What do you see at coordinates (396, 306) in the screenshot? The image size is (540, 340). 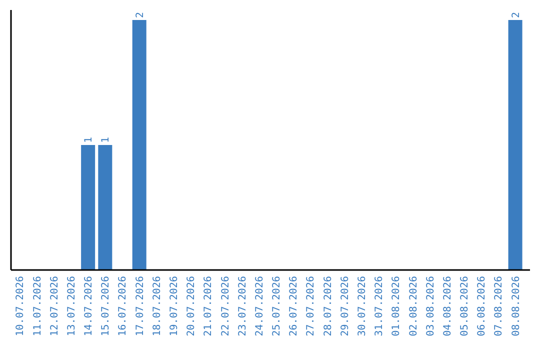 I see `x-tick-label: 01.08.2026` at bounding box center [396, 306].